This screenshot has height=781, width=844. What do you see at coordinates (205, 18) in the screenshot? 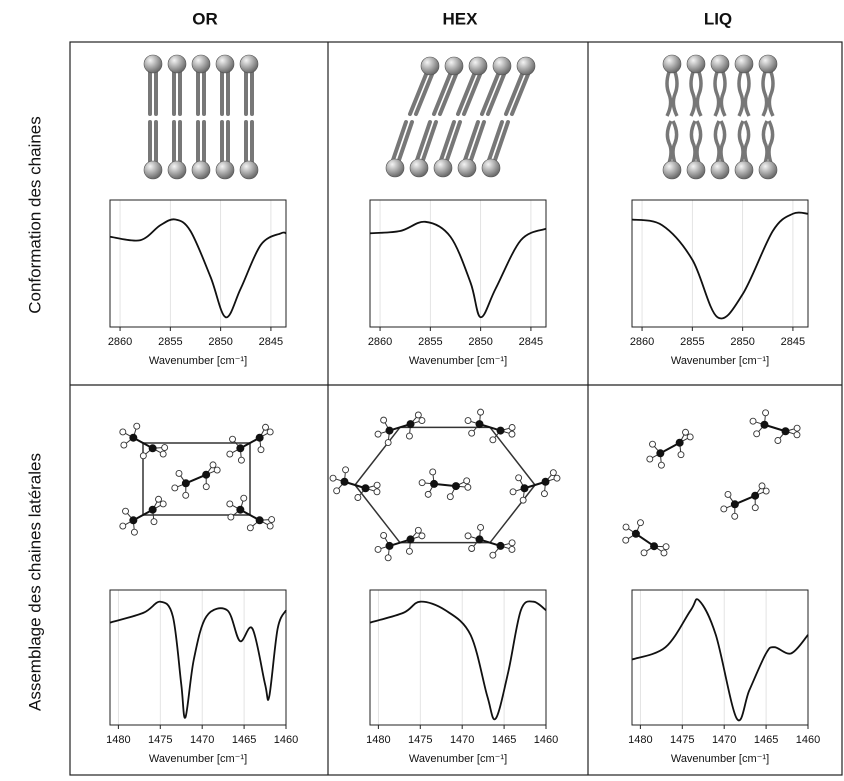
I see `column-header: OR` at bounding box center [205, 18].